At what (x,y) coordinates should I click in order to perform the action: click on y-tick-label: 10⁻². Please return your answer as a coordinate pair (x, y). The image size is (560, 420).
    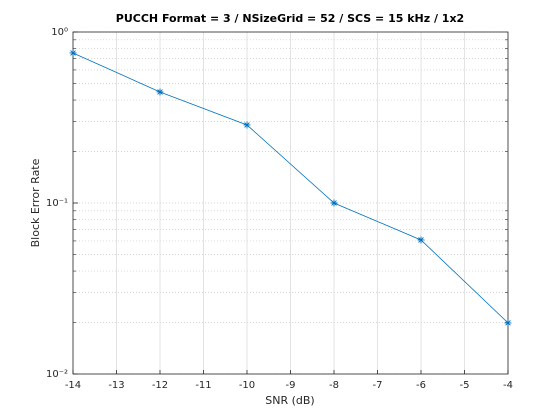
    Looking at the image, I should click on (57, 374).